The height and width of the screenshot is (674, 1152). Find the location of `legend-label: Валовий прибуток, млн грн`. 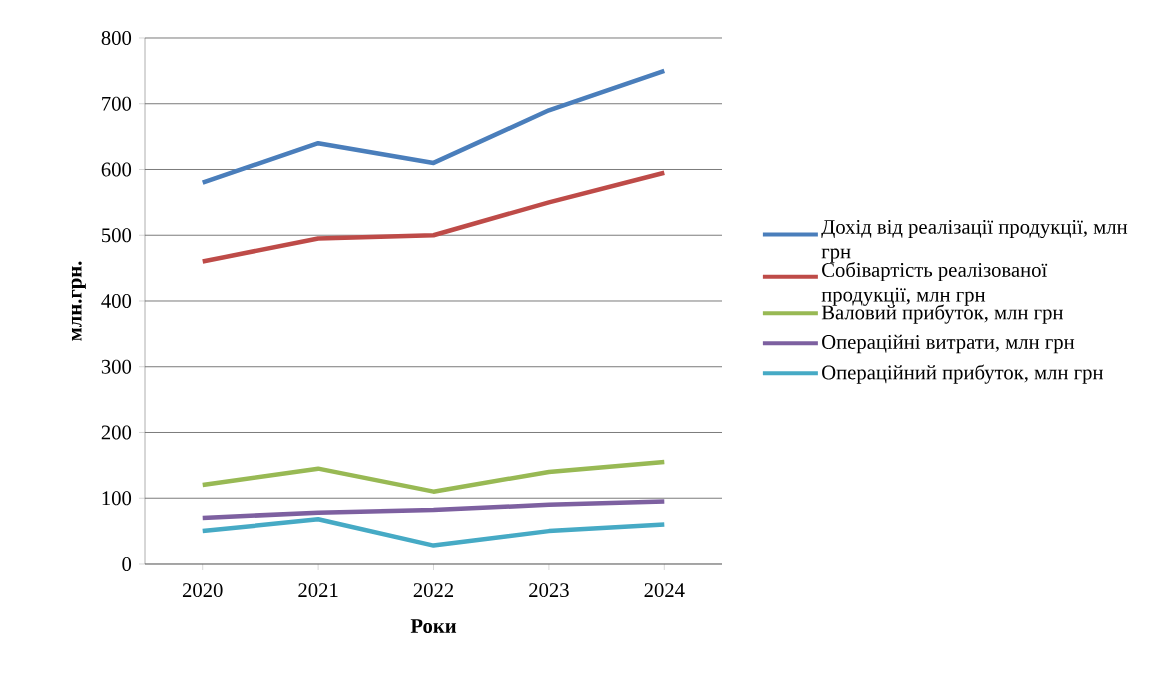

legend-label: Валовий прибуток, млн грн is located at coordinates (942, 314).